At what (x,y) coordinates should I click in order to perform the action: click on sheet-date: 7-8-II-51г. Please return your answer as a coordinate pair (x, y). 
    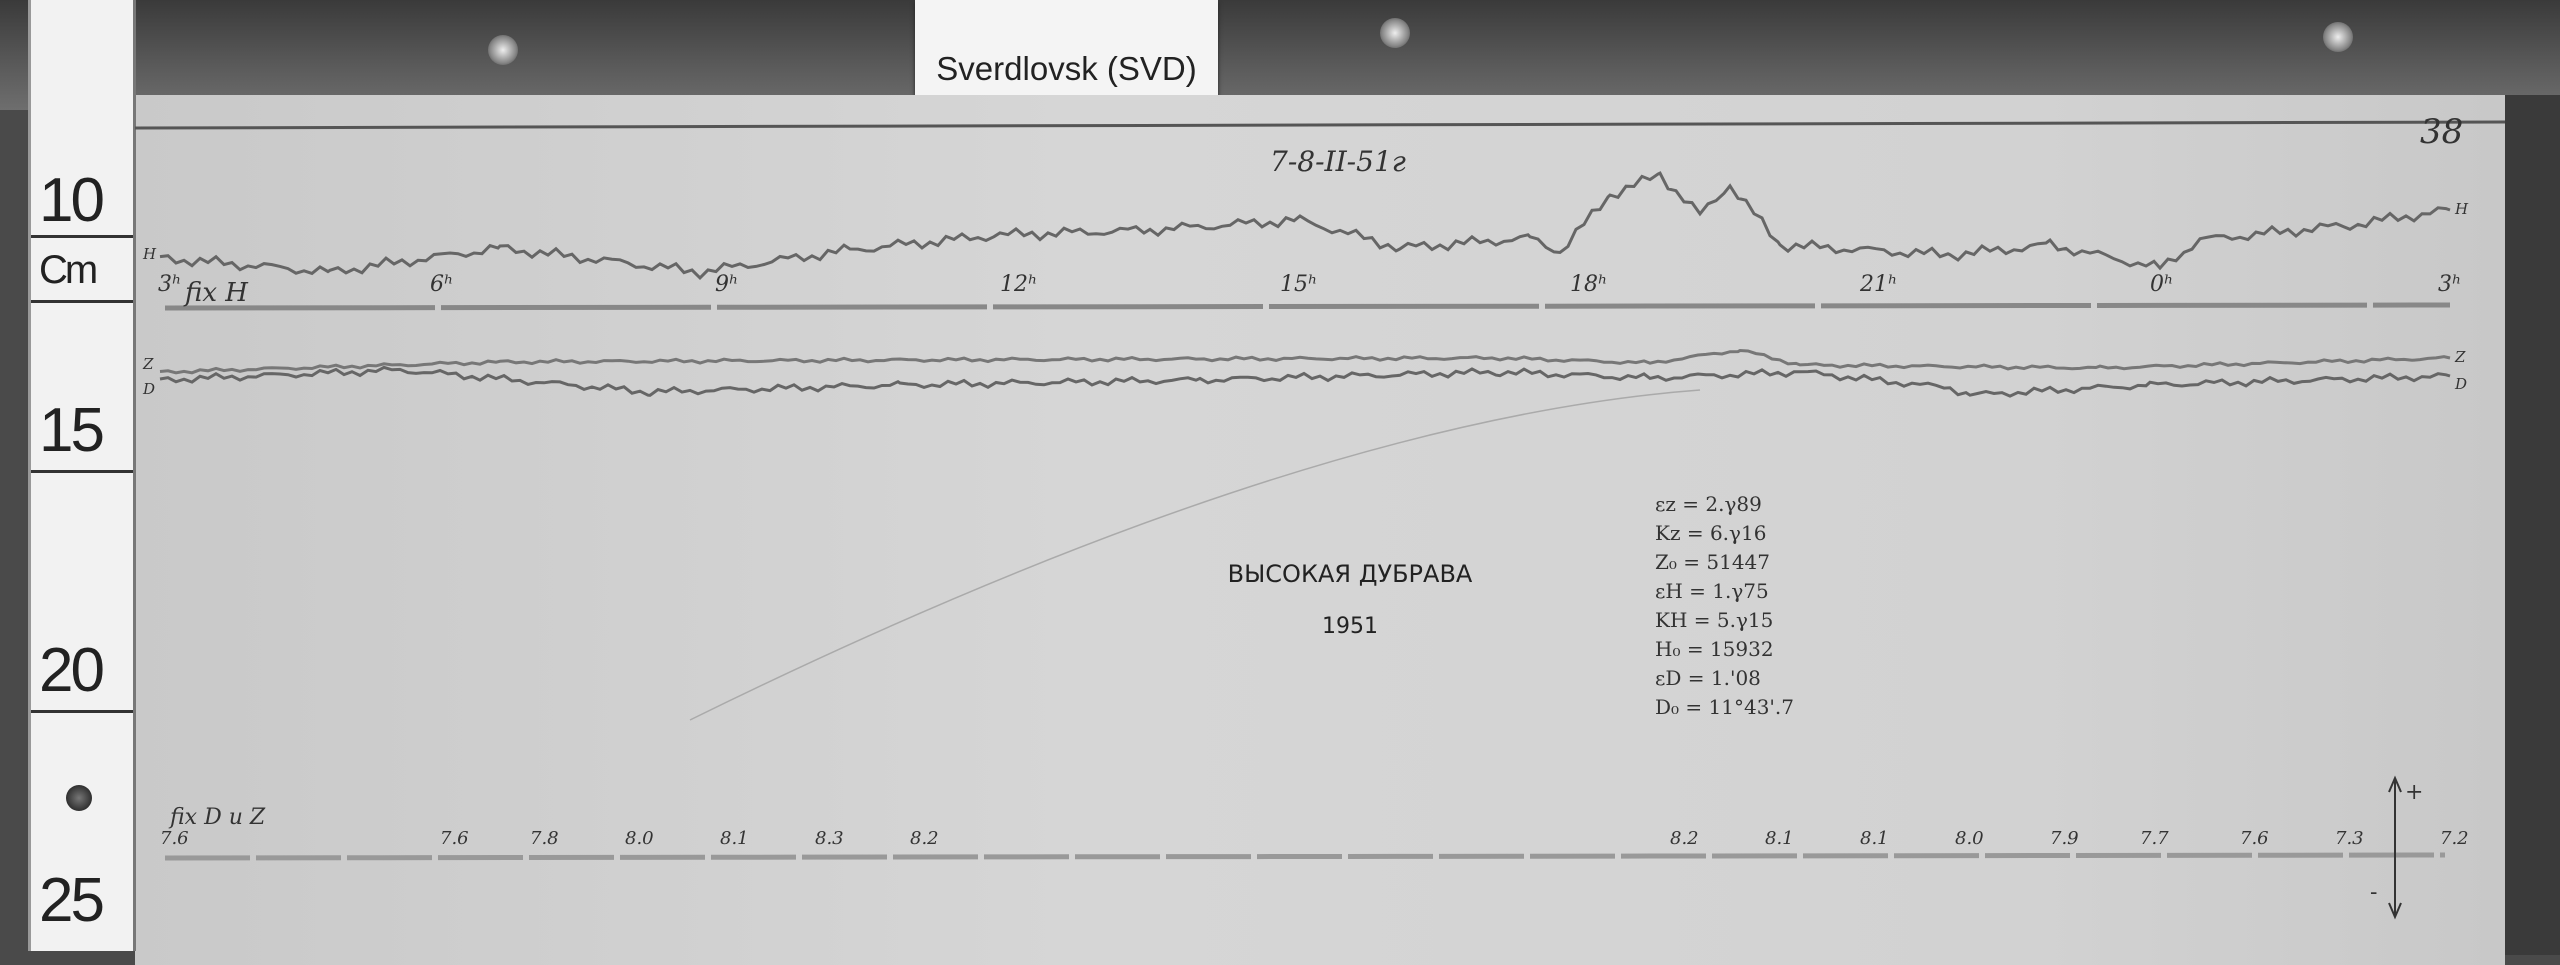
    Looking at the image, I should click on (1338, 161).